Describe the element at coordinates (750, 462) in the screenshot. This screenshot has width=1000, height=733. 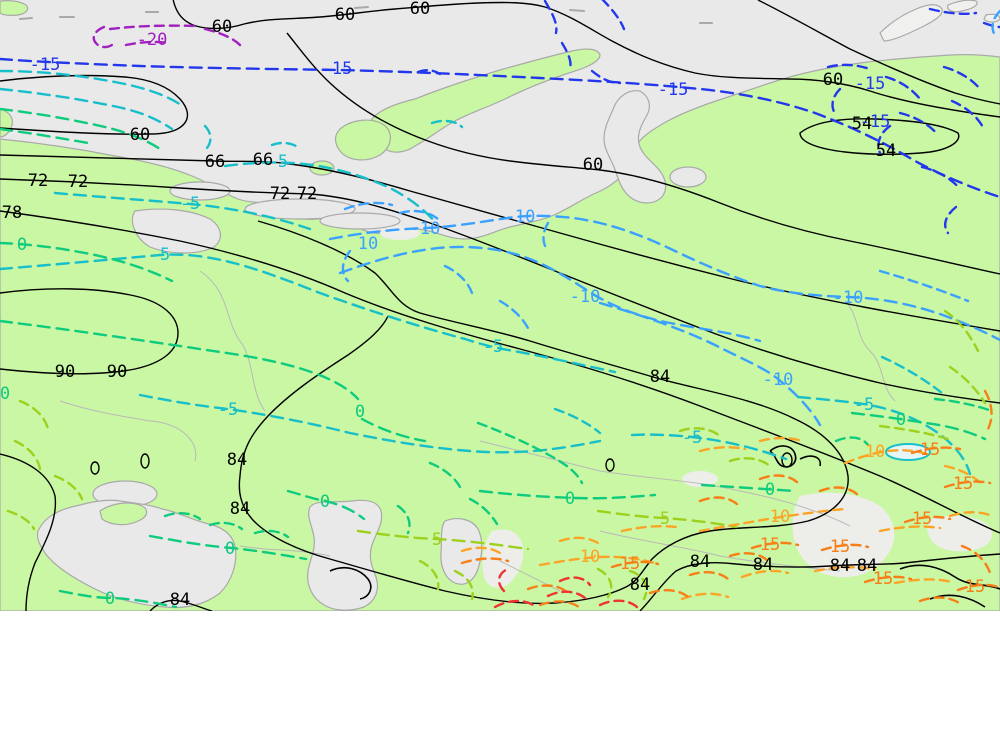
I see `temp-5-k` at that location.